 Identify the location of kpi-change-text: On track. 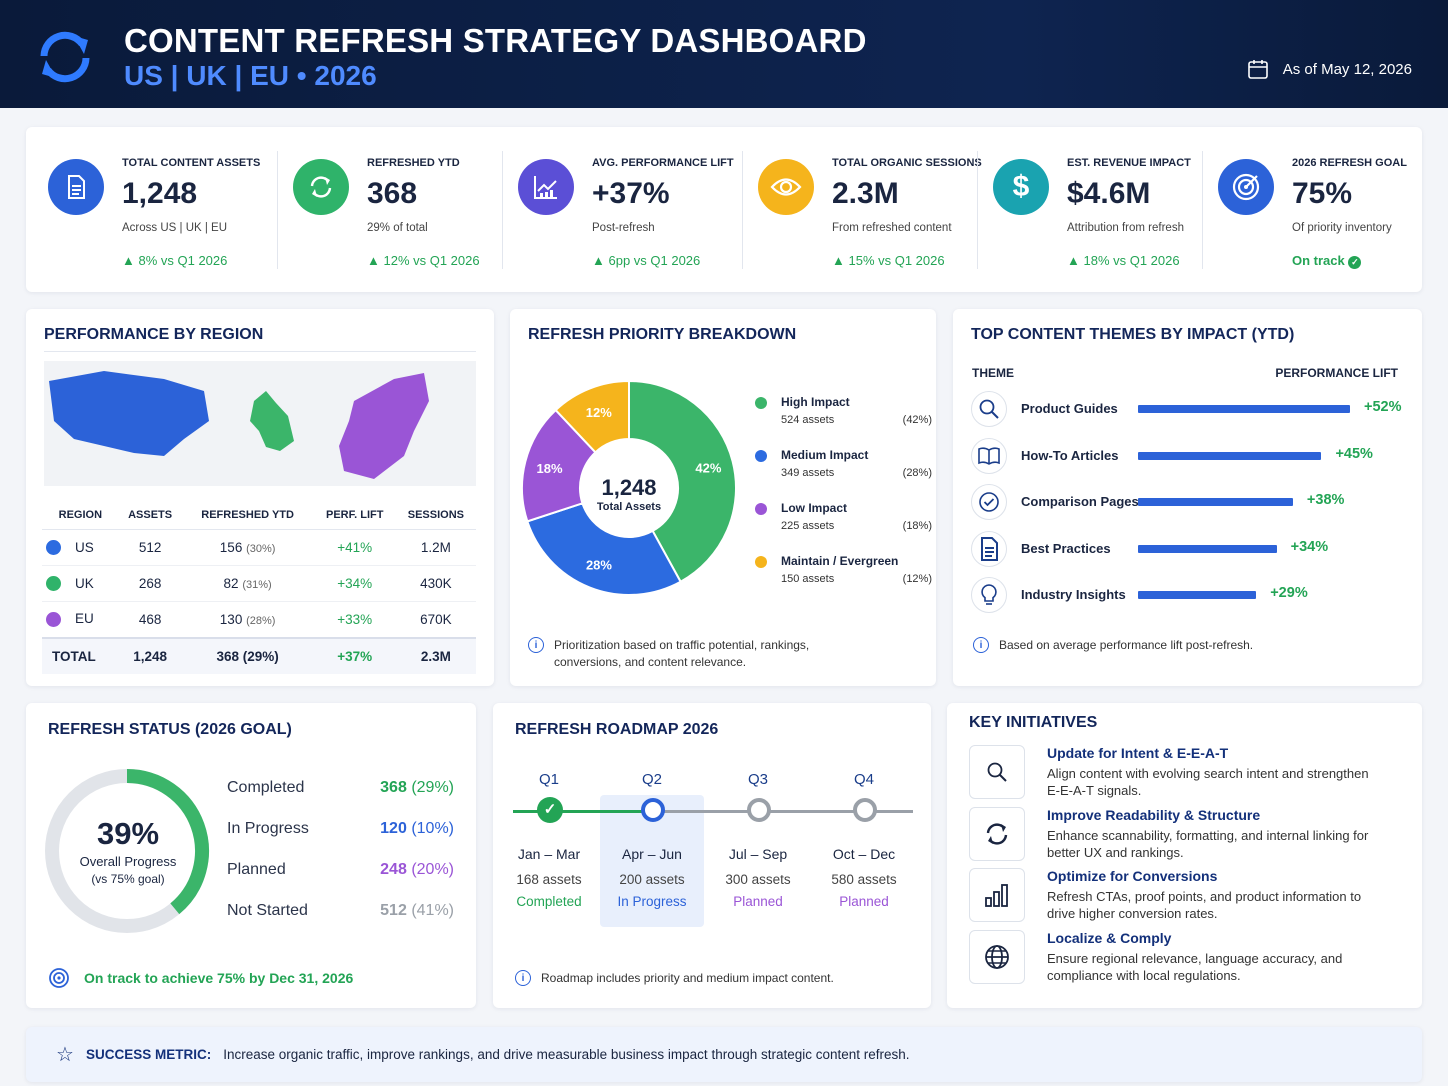
(1318, 260).